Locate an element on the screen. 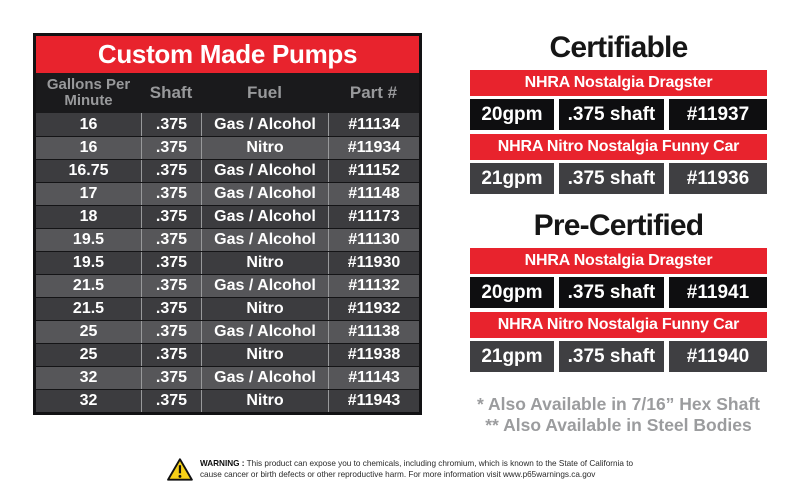 Image resolution: width=800 pixels, height=497 pixels. table-row: 19.5 .375 Nitro #11930 is located at coordinates (227, 262).